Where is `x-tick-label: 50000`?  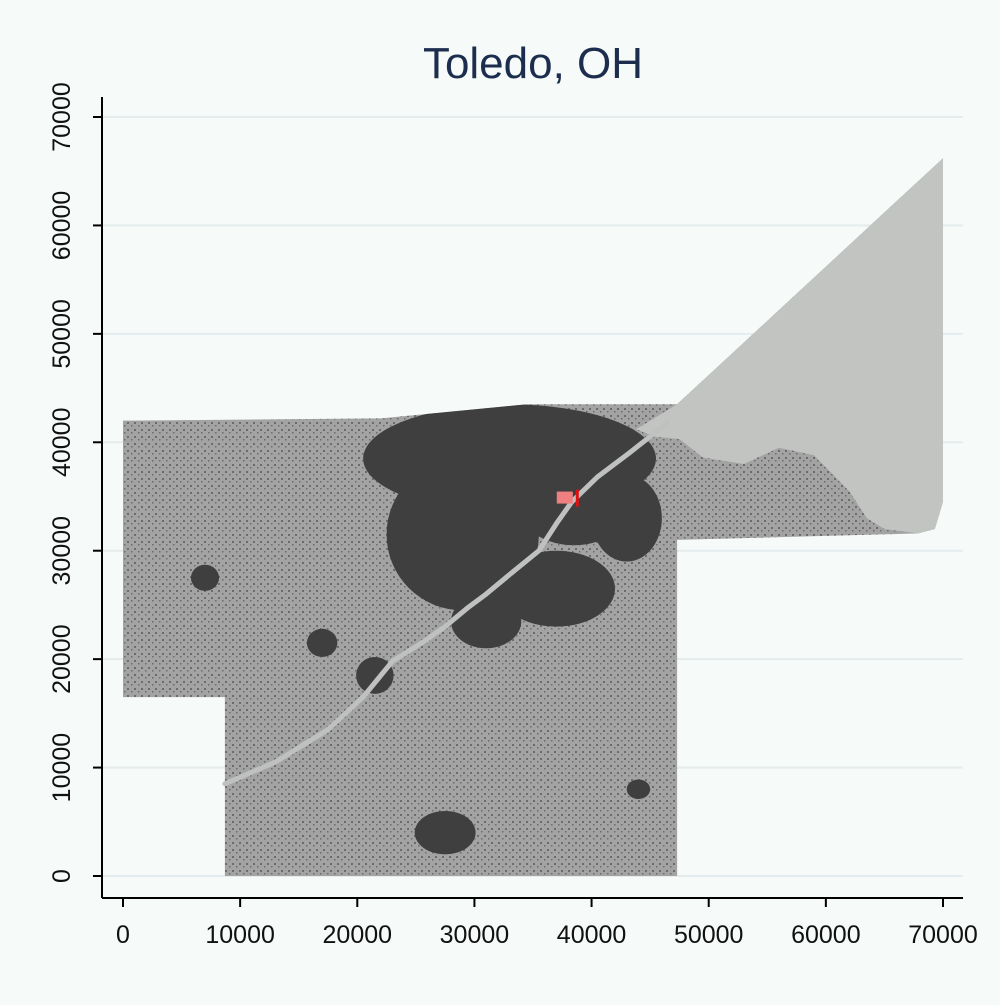
x-tick-label: 50000 is located at coordinates (709, 935).